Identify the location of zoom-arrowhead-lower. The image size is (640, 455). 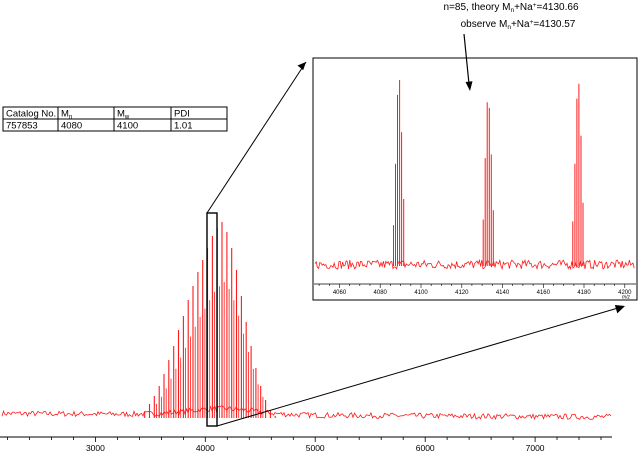
(619, 309).